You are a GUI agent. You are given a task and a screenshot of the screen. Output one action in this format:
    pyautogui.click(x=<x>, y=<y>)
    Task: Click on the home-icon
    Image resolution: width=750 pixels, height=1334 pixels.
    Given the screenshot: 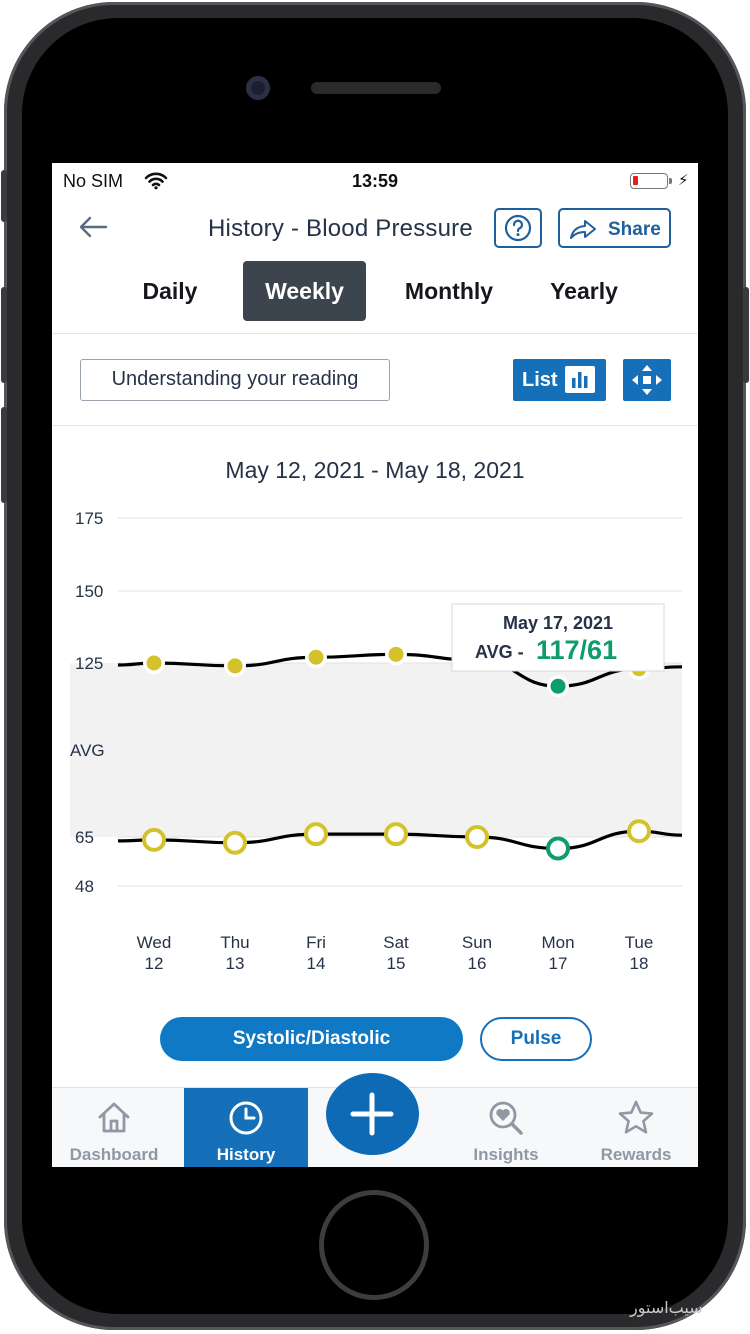 What is the action you would take?
    pyautogui.click(x=114, y=1117)
    